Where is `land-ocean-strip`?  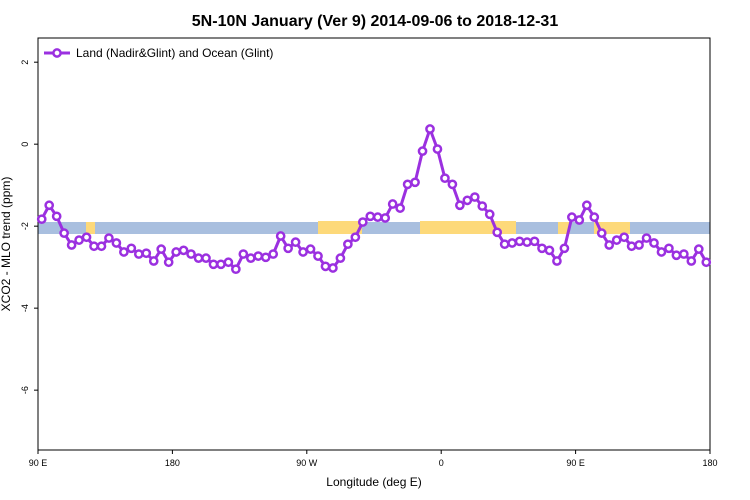 land-ocean-strip is located at coordinates (374, 227).